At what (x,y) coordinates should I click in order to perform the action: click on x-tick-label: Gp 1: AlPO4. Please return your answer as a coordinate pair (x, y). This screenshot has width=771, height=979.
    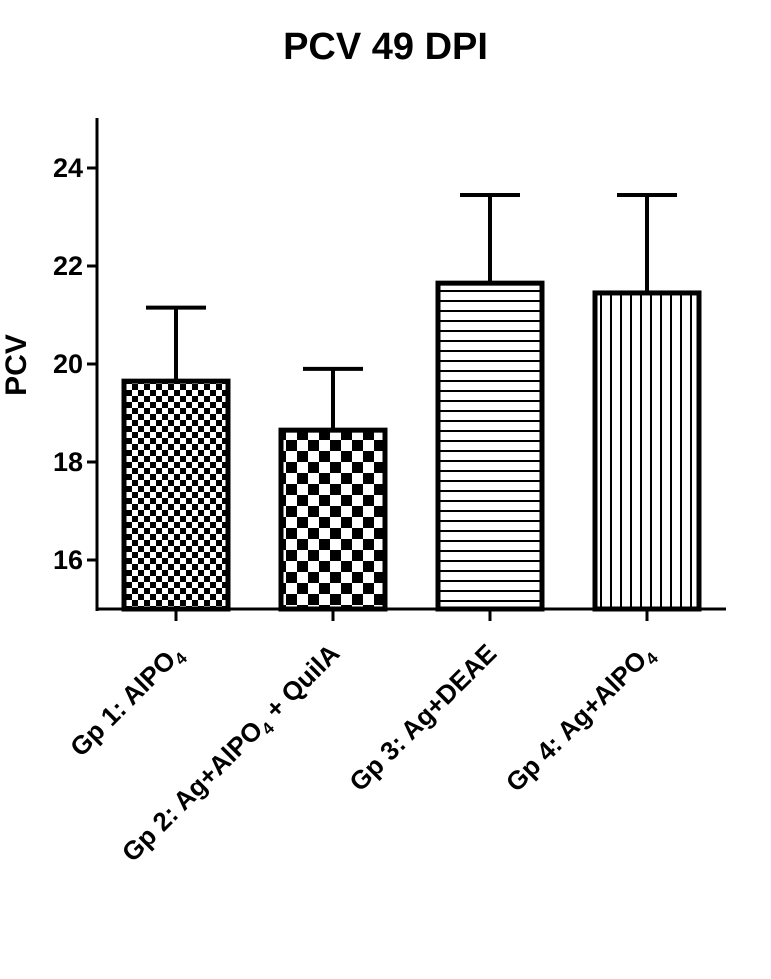
    Looking at the image, I should click on (127, 701).